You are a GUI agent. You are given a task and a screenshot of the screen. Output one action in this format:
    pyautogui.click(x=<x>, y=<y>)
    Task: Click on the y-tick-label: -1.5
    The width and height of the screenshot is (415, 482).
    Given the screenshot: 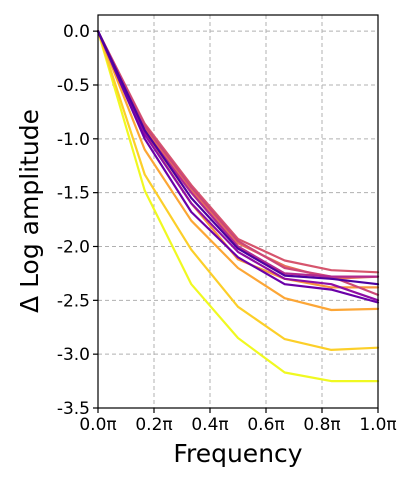 What is the action you would take?
    pyautogui.click(x=73, y=194)
    